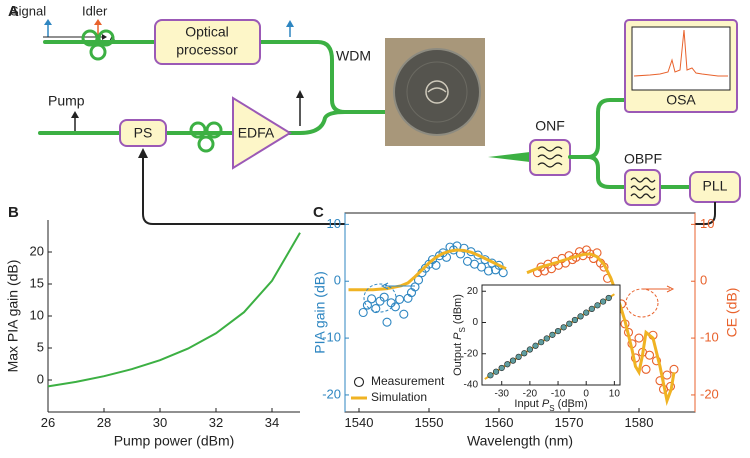 The image size is (750, 458). What do you see at coordinates (586, 394) in the screenshot?
I see `x-tick-label: 0` at bounding box center [586, 394].